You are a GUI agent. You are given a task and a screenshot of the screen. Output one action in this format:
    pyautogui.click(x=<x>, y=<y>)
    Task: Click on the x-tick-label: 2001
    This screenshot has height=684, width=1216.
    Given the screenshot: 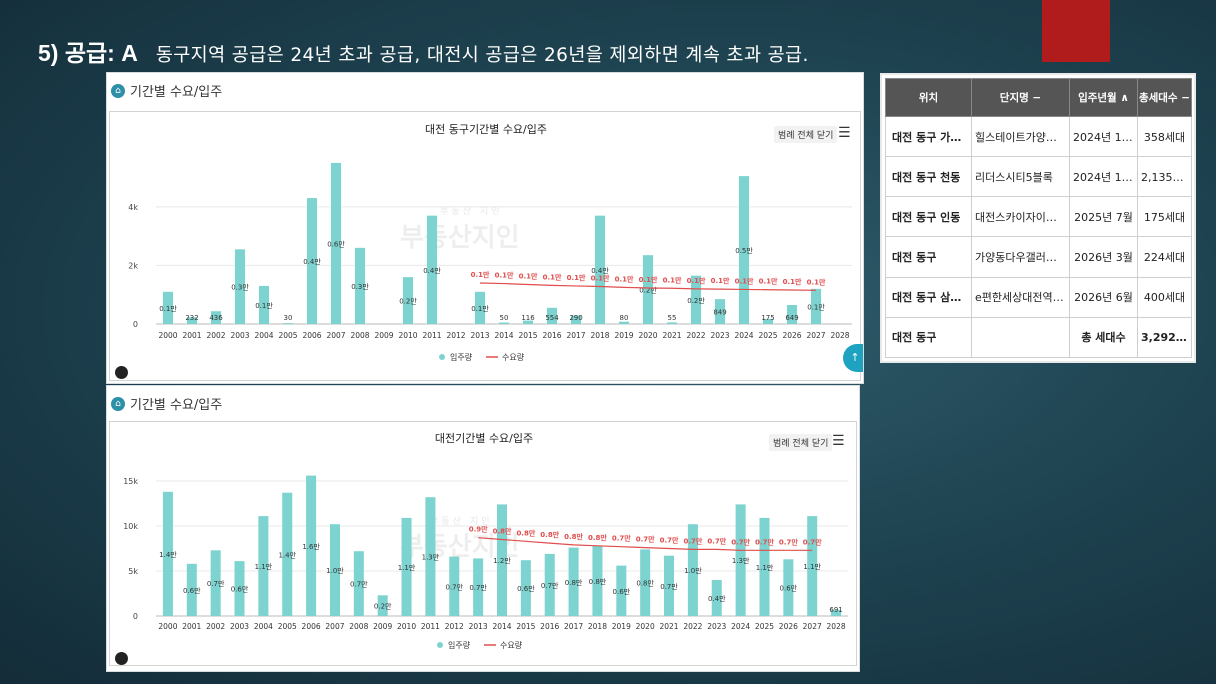 What is the action you would take?
    pyautogui.click(x=191, y=335)
    